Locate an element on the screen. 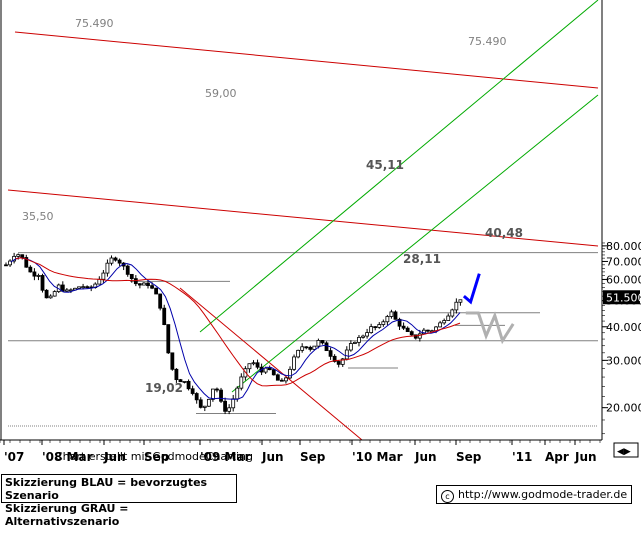 The height and width of the screenshot is (535, 641). x-tick-label: '08 Mar is located at coordinates (67, 457).